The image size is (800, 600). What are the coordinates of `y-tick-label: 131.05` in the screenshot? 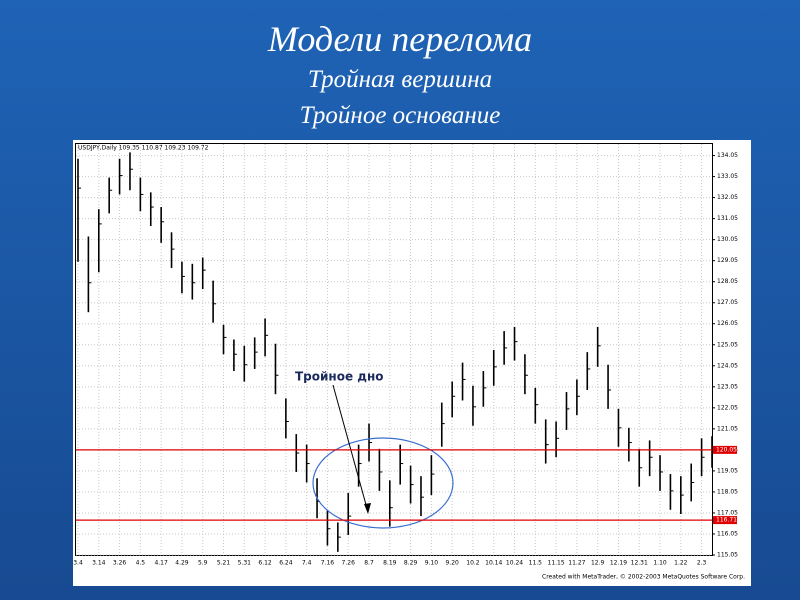 It's located at (727, 218).